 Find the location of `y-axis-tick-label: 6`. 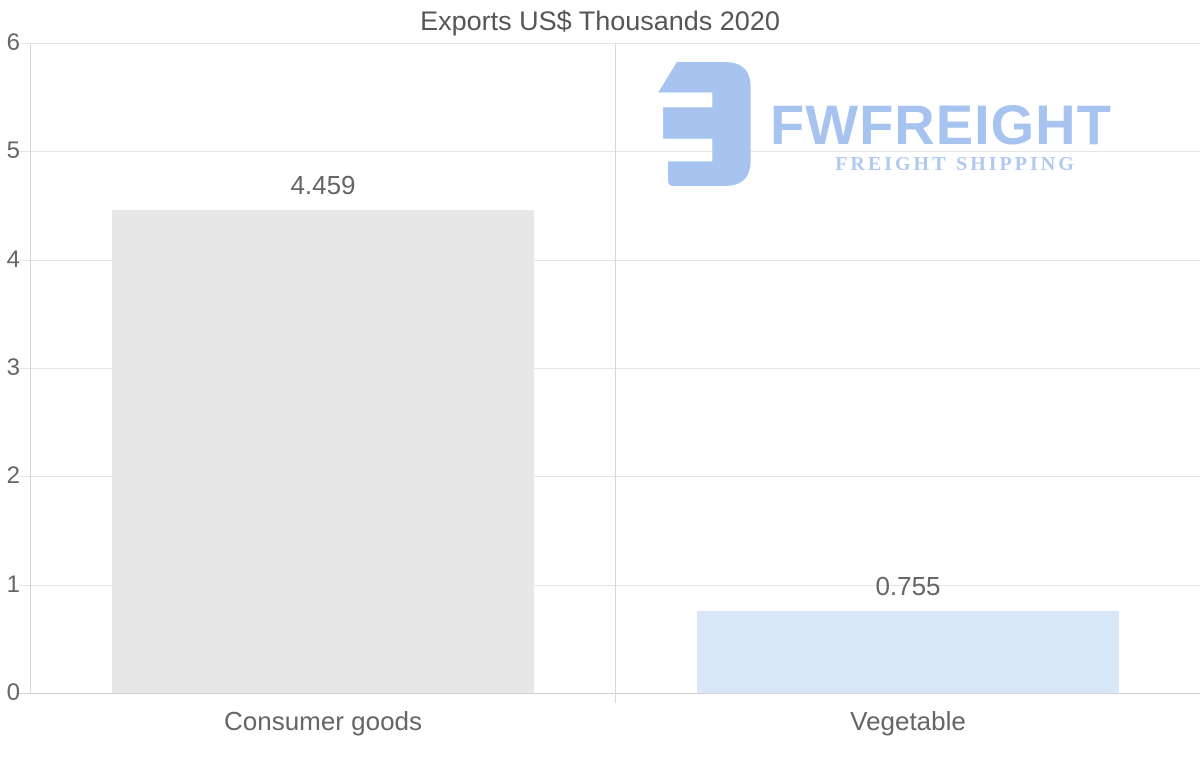

y-axis-tick-label: 6 is located at coordinates (13, 42).